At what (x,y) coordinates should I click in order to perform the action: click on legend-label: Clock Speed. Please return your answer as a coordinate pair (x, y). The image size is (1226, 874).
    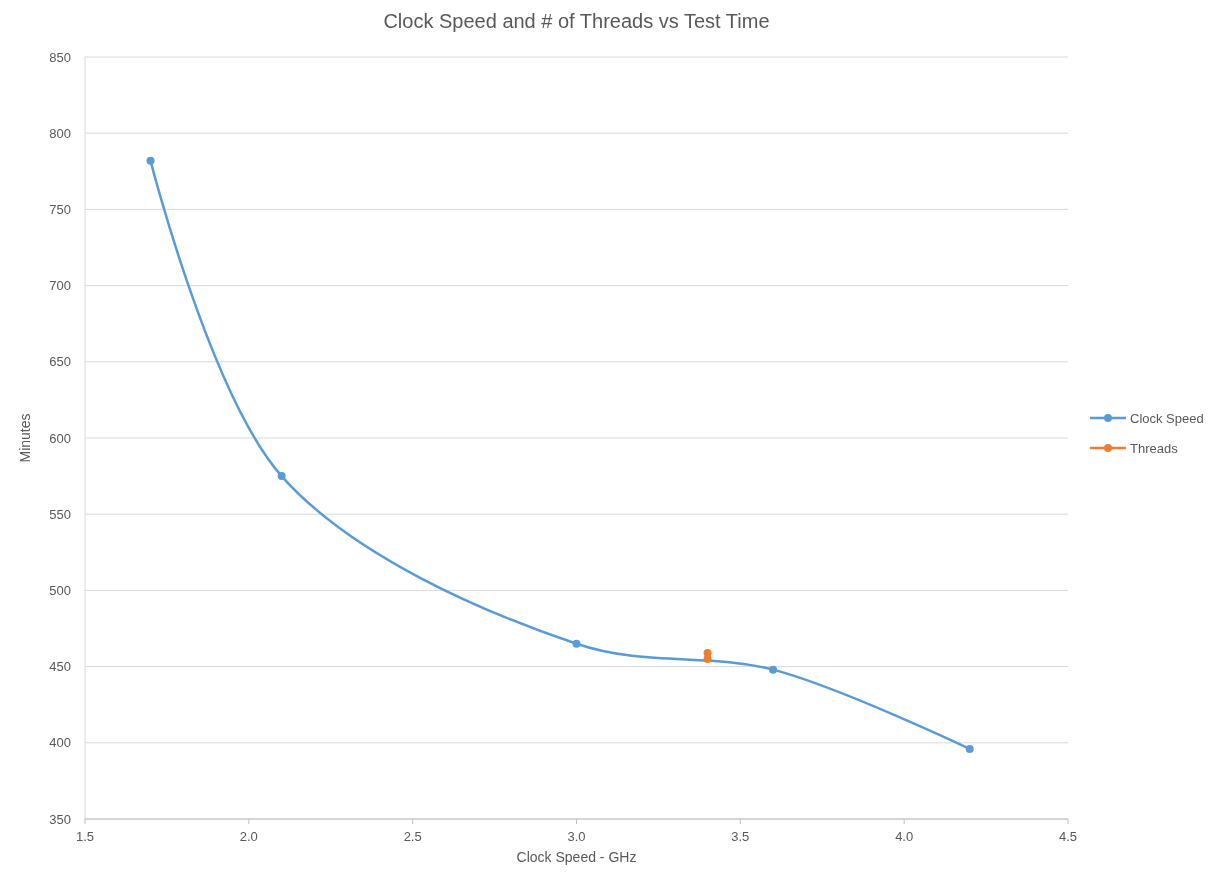
    Looking at the image, I should click on (1167, 418).